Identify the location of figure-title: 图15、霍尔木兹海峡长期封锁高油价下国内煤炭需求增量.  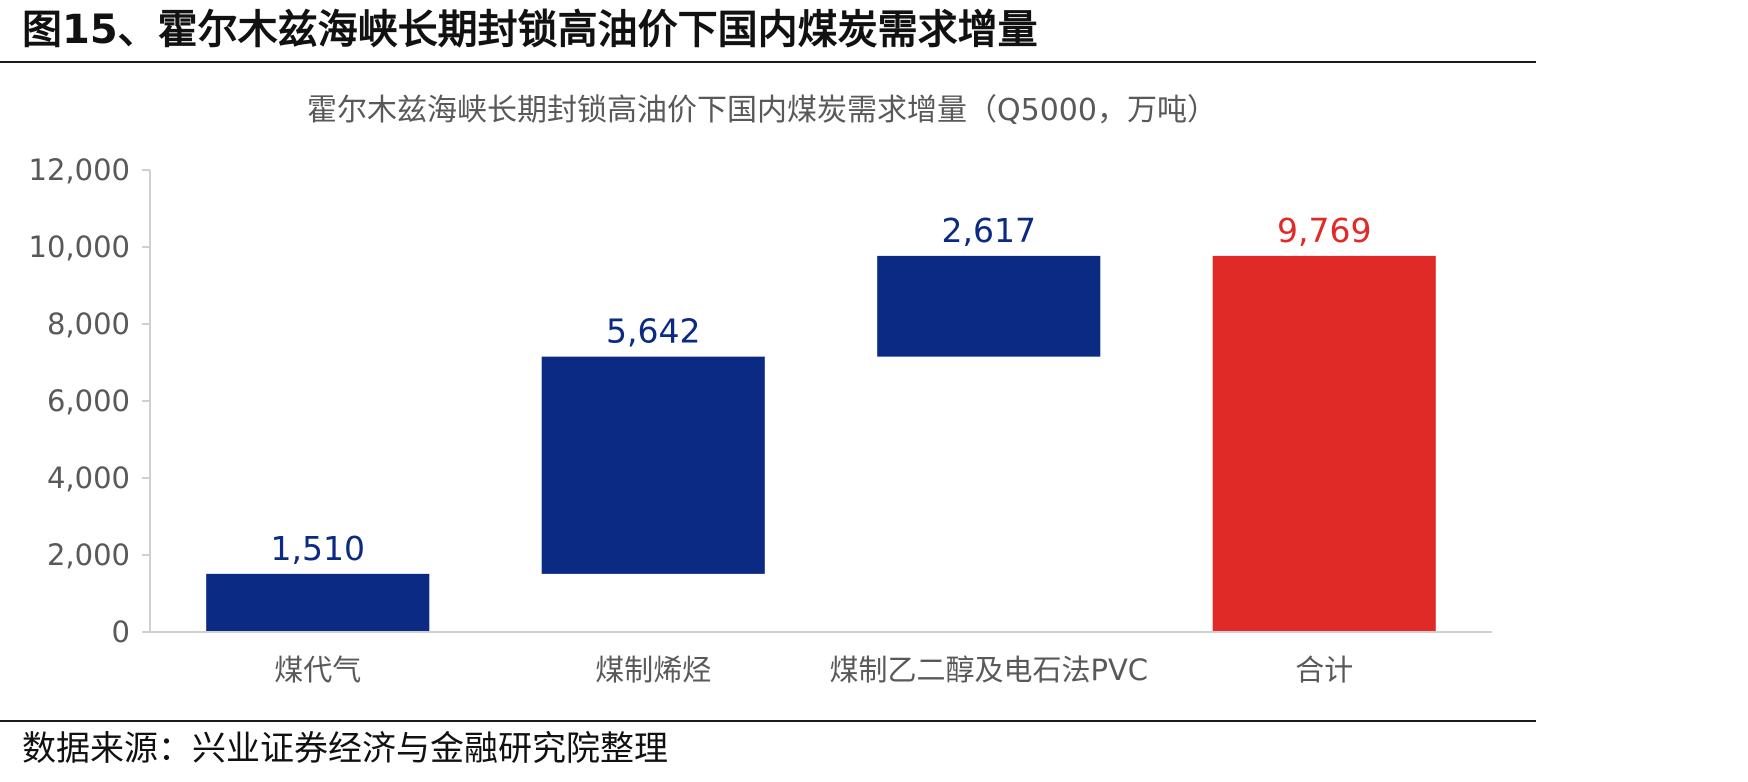
(530, 30).